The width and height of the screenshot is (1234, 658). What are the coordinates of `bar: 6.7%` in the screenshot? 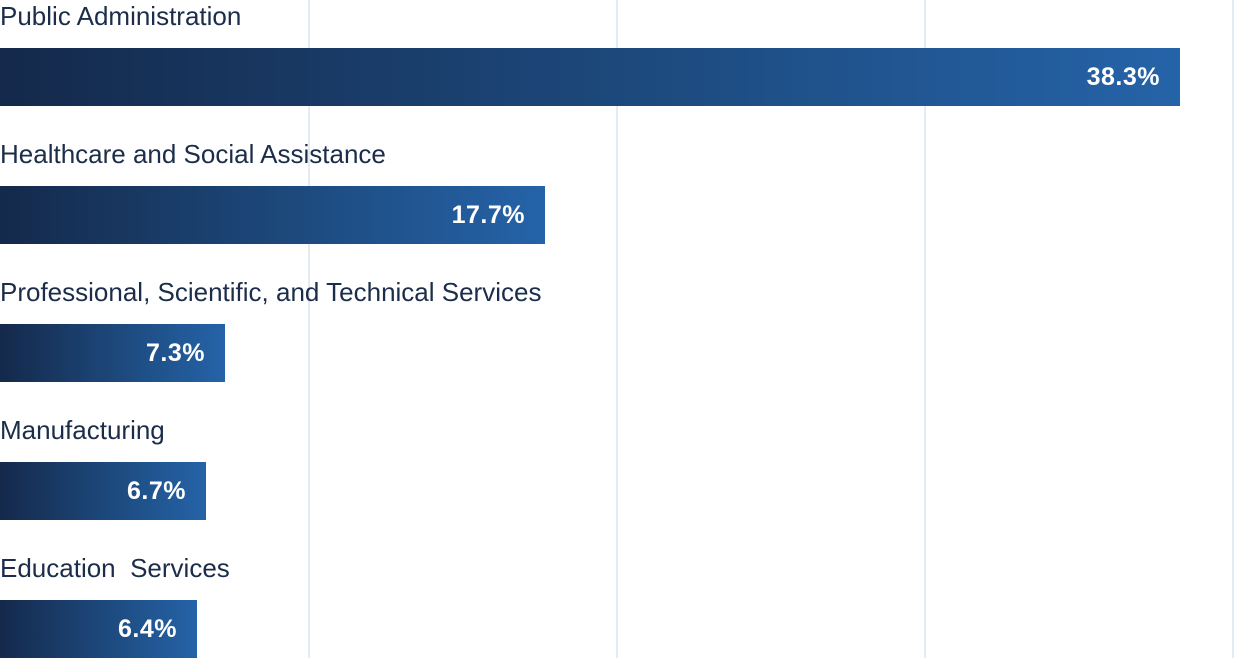 It's located at (103, 491).